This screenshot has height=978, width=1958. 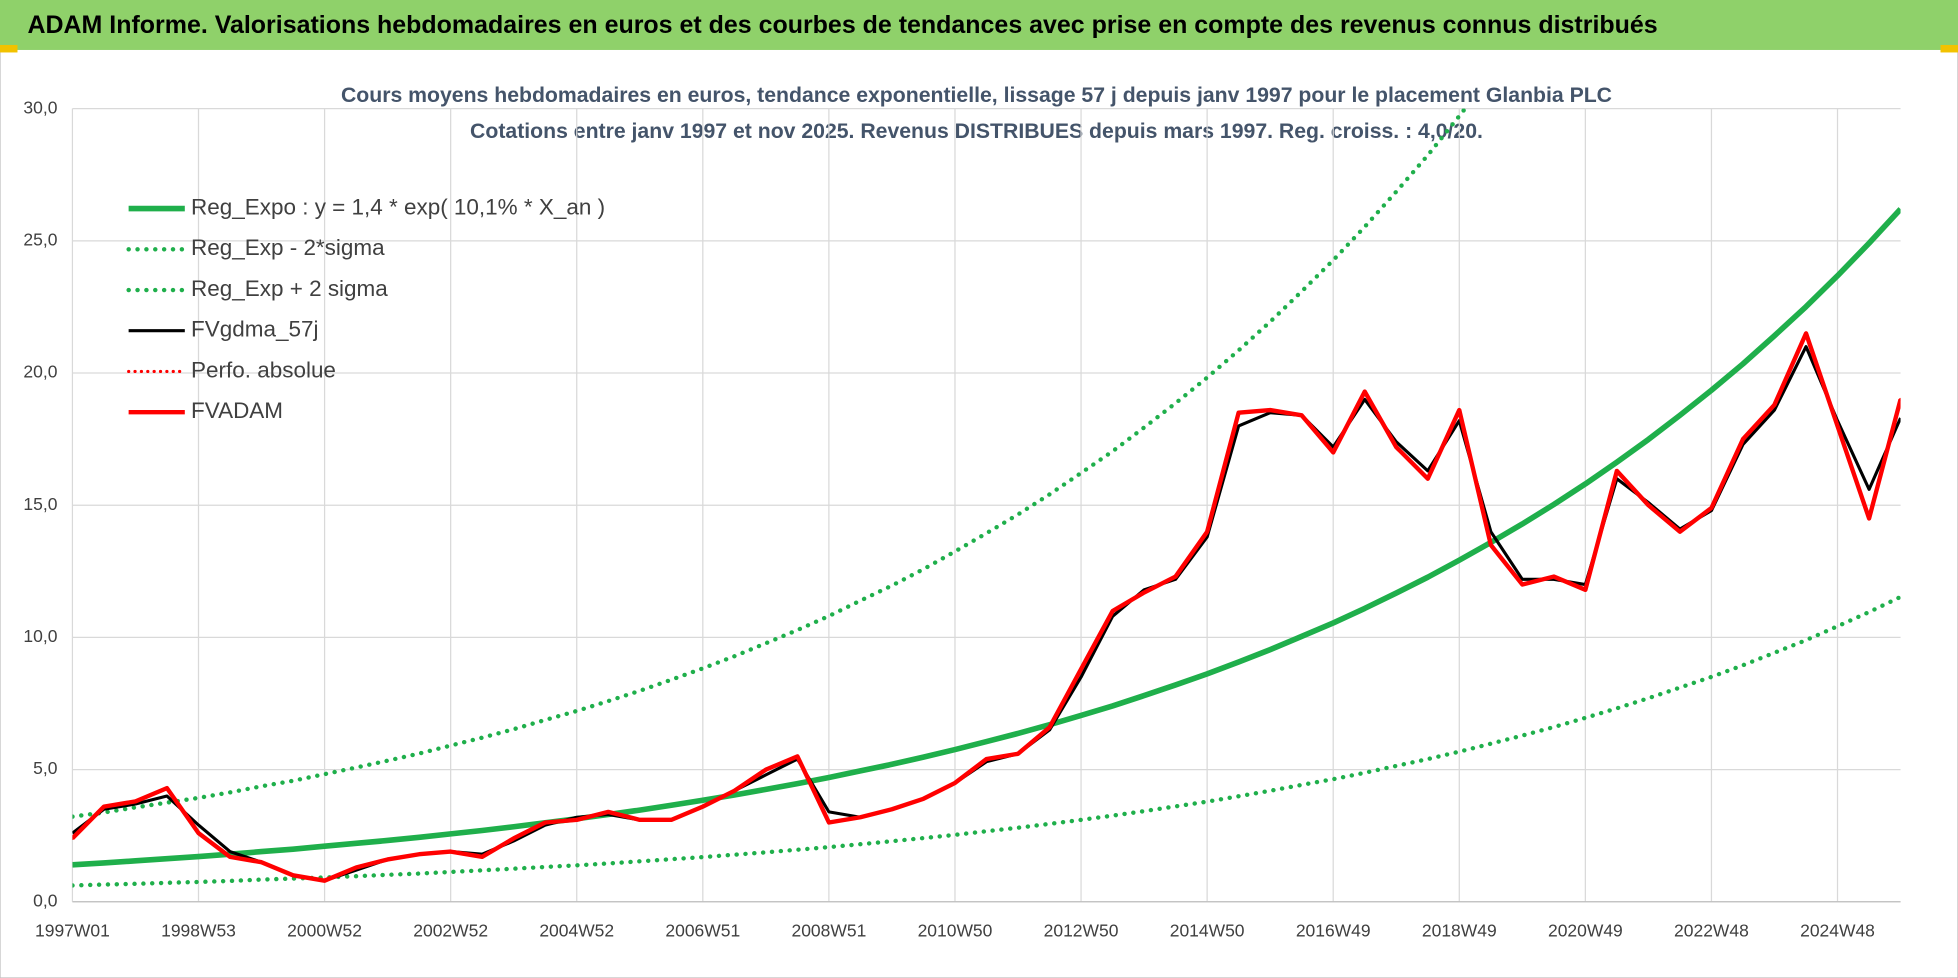 I want to click on x-tick-label: 2008W51, so click(x=829, y=930).